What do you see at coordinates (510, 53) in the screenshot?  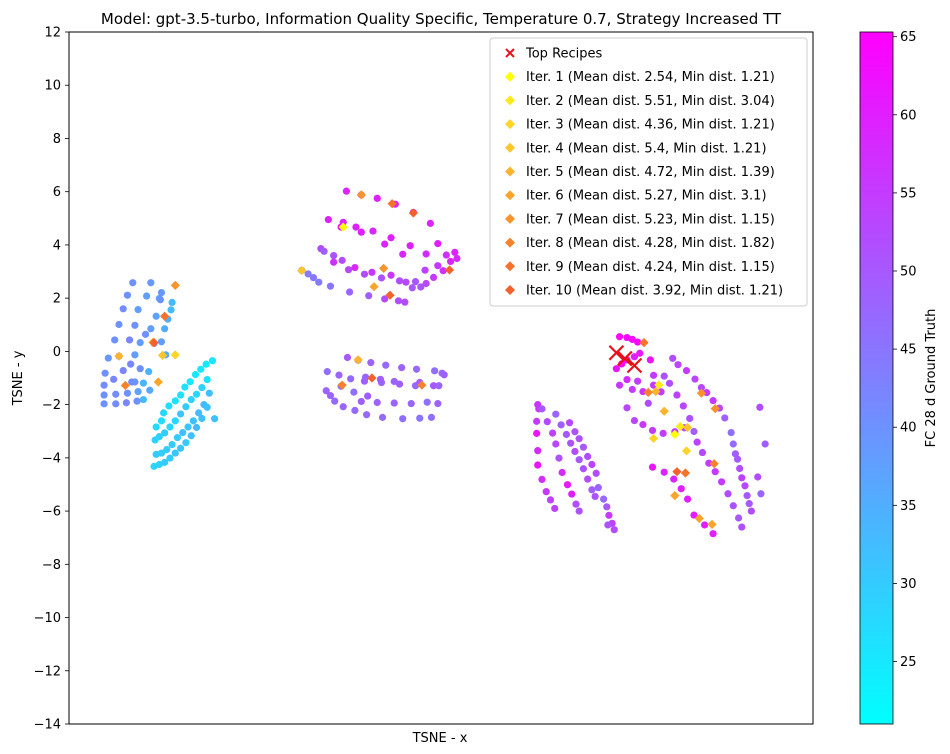 I see `legend-x-marker` at bounding box center [510, 53].